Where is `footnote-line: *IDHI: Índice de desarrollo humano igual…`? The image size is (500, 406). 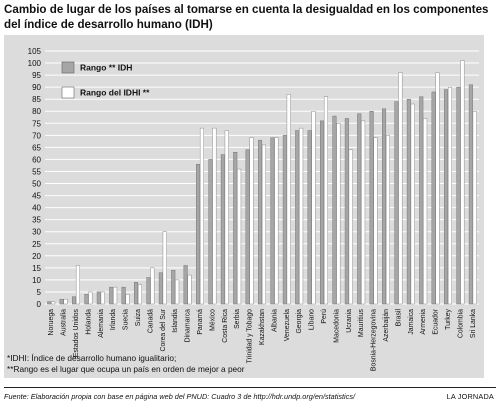 footnote-line: *IDHI: Índice de desarrollo humano igual… is located at coordinates (91, 358).